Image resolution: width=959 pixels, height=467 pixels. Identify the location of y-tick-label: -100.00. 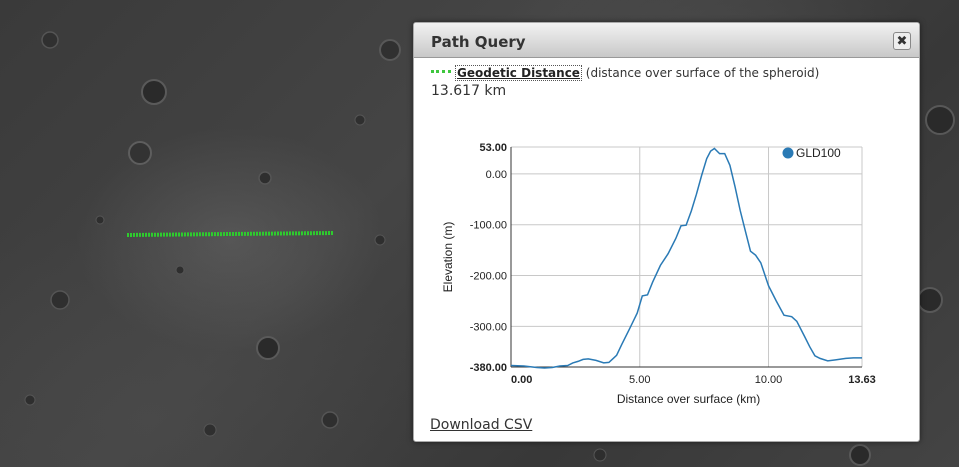
(488, 226).